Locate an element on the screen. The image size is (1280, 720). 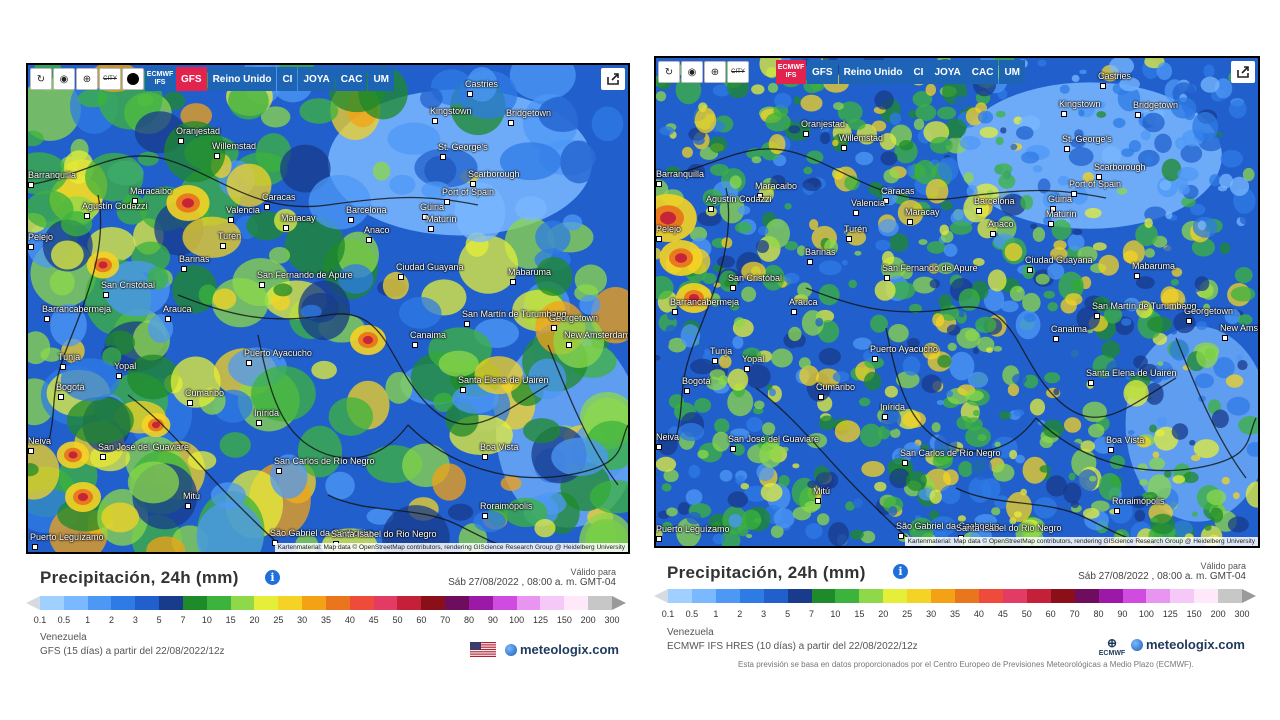
city-label-cumaribo: Cumaribo is located at coordinates (205, 393).